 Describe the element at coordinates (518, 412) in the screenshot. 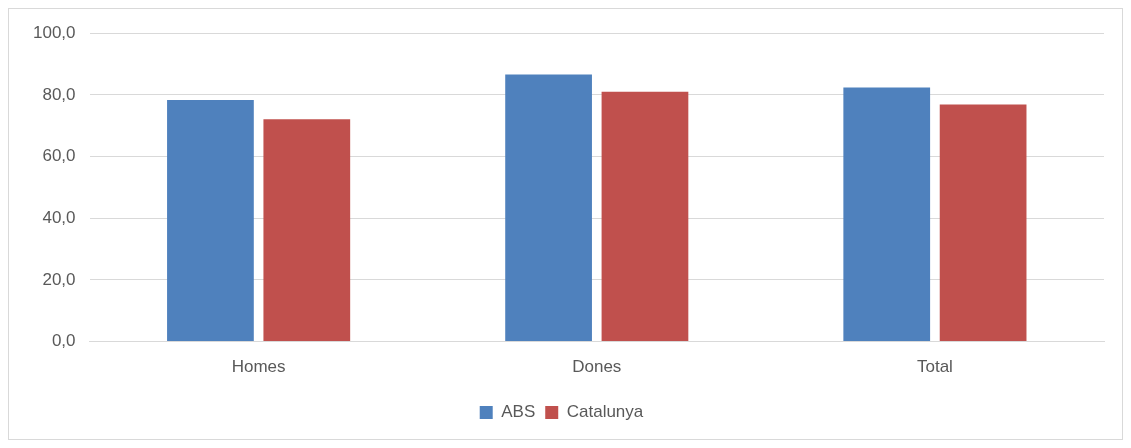

I see `legend-label: ABS` at that location.